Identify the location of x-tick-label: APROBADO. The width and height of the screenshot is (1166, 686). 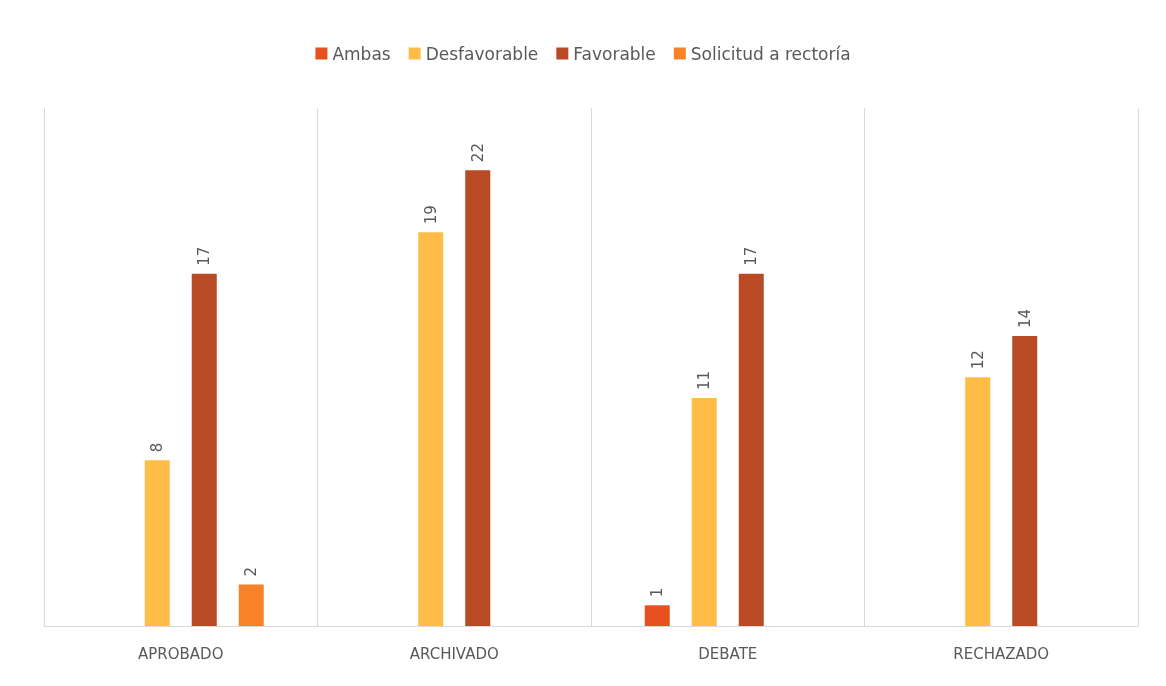
(181, 653).